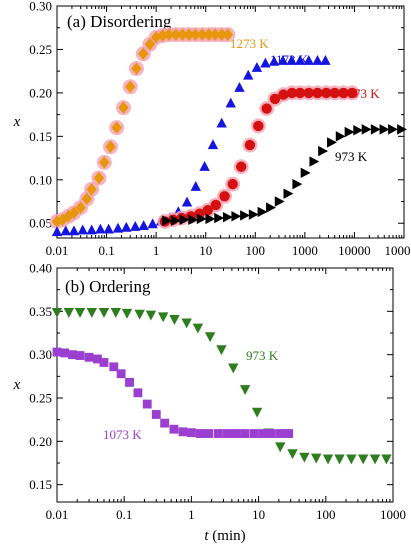  Describe the element at coordinates (173, 392) in the screenshot. I see `series-1073-k` at that location.